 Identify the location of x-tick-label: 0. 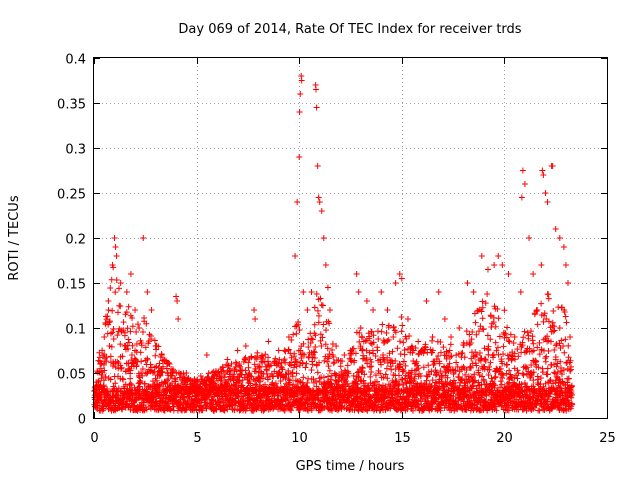
(94, 438).